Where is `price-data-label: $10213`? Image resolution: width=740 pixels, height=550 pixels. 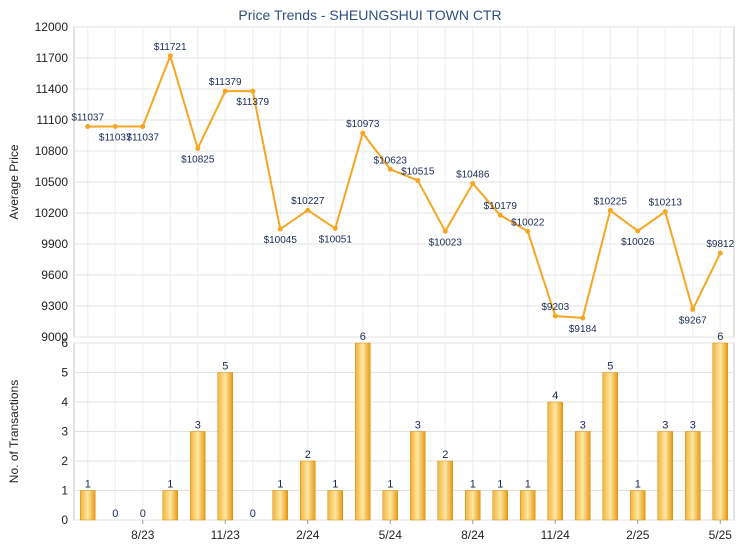
price-data-label: $10213 is located at coordinates (666, 203).